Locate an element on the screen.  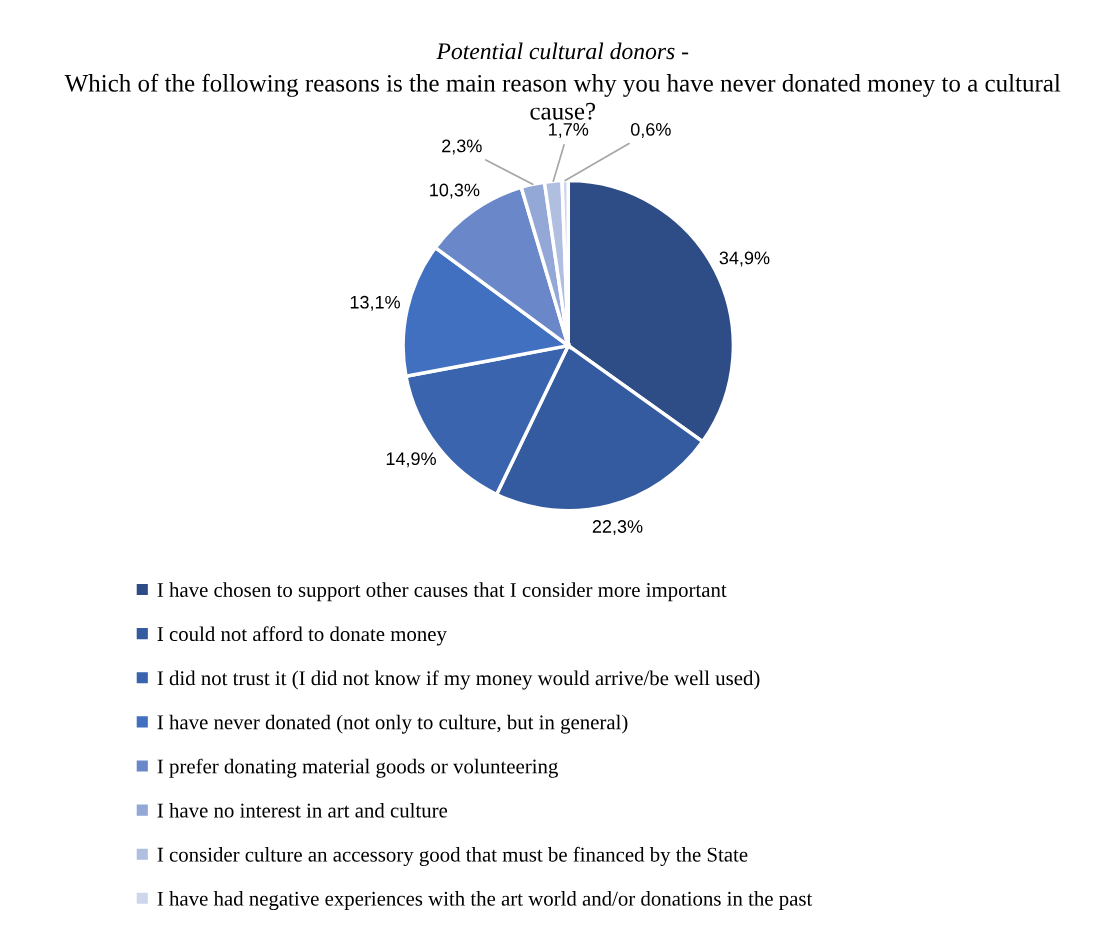
legend-label: I have chosen to support other causes that I consider more important is located at coordinates (442, 592).